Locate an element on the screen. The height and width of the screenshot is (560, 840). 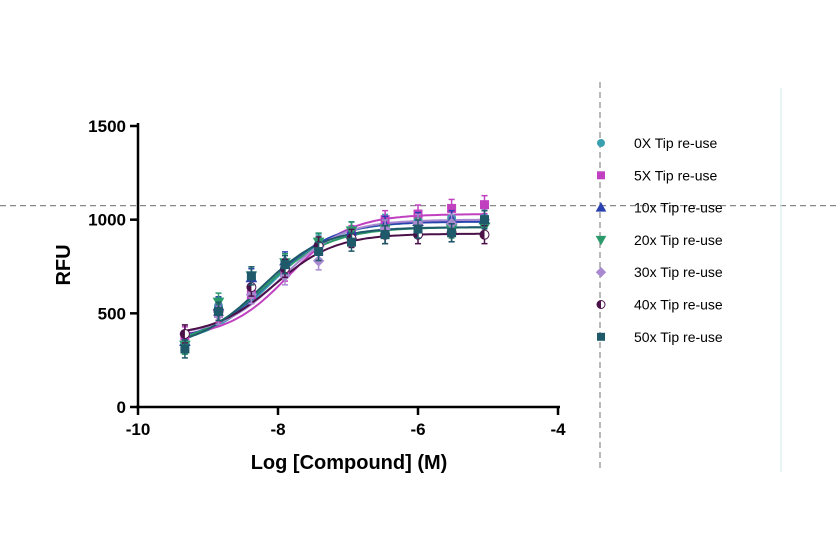
y-tick-label: 1000 is located at coordinates (107, 220).